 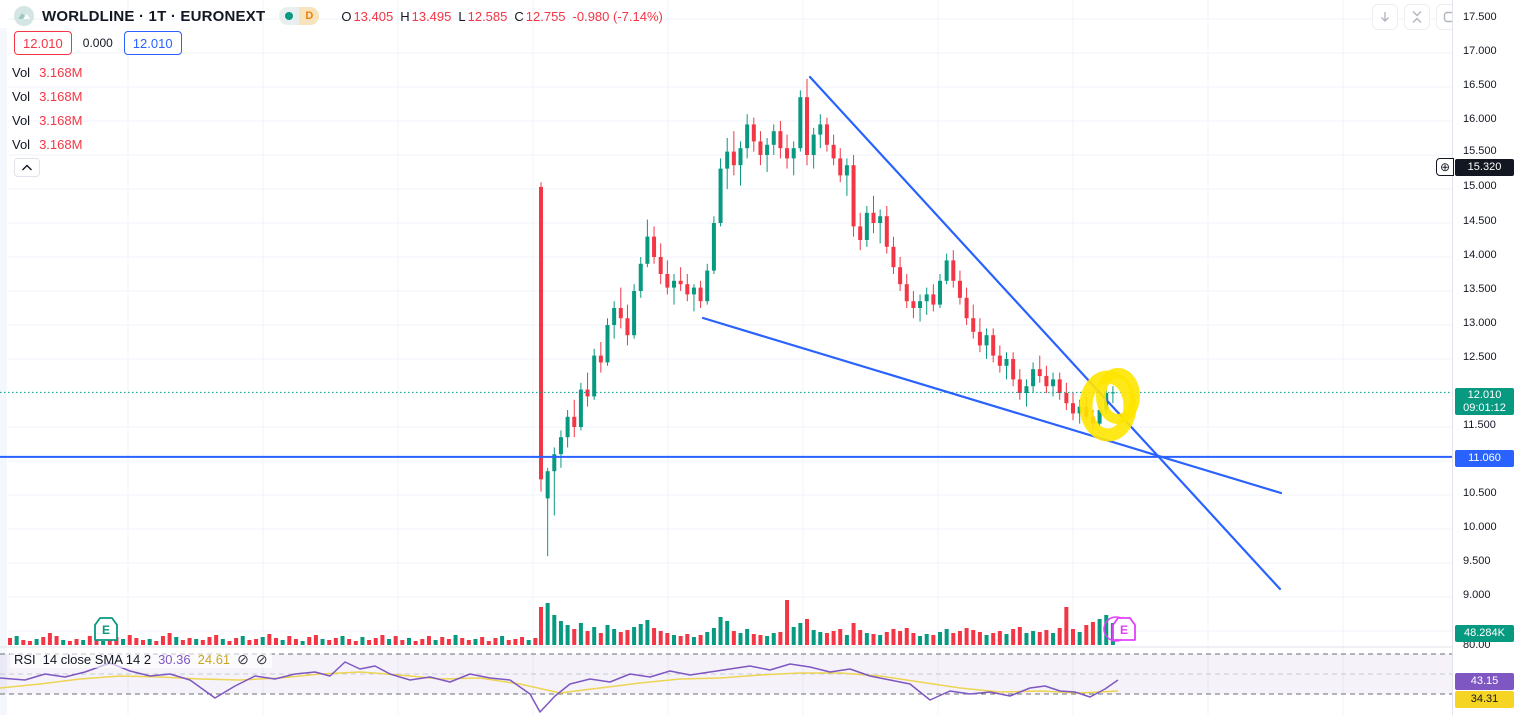 I want to click on earnings-upcoming-marker-icon, so click(x=1124, y=629).